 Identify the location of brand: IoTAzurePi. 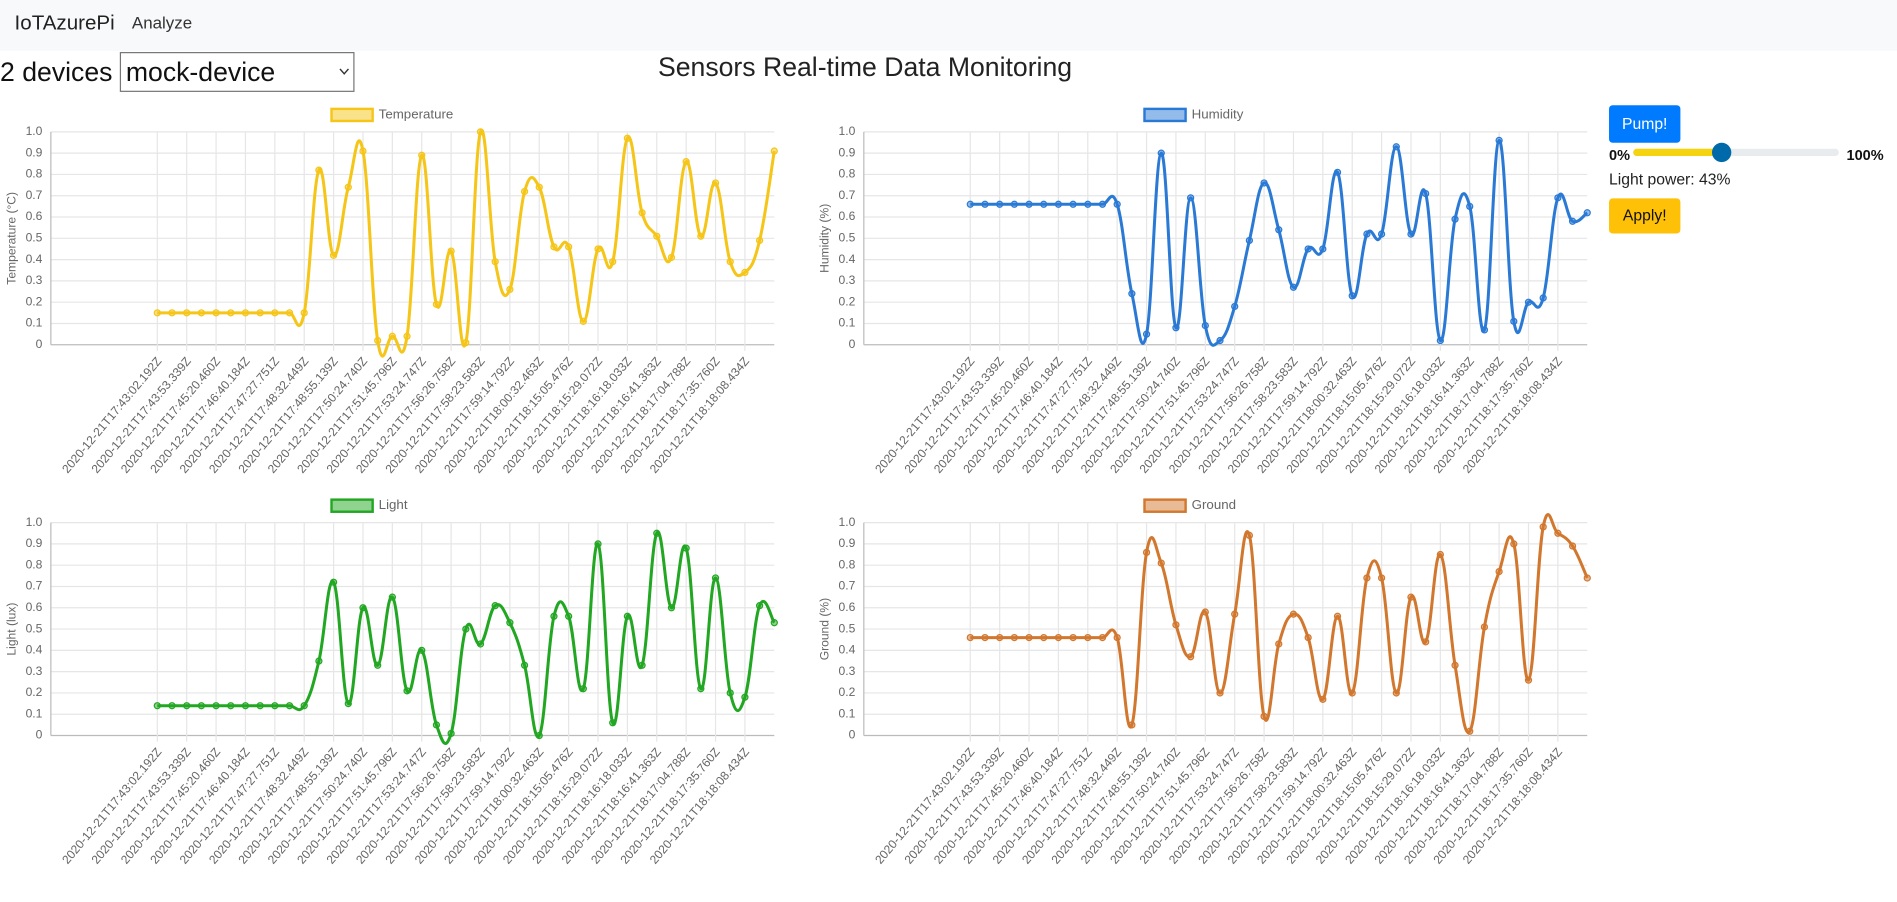
(65, 23).